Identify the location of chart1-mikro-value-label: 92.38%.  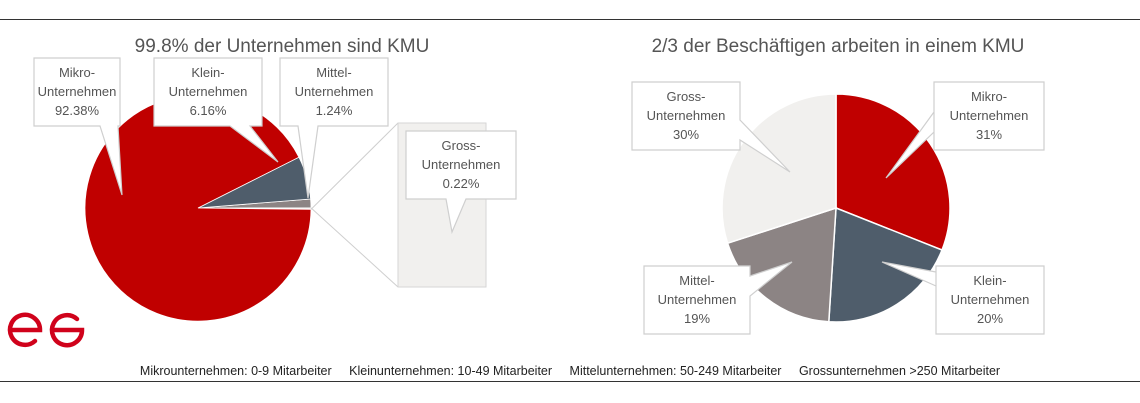
(77, 110).